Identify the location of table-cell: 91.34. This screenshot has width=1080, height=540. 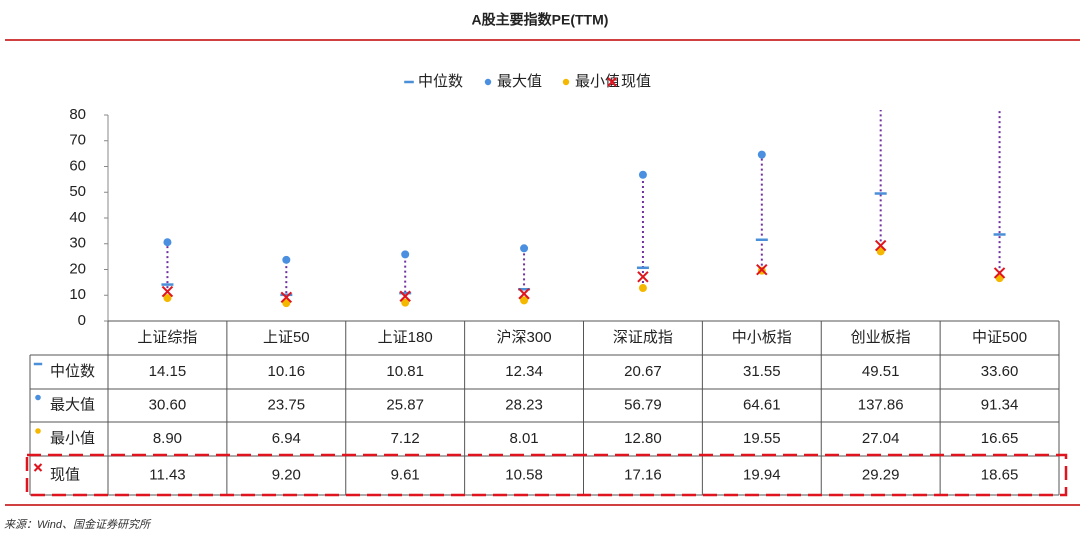
(1000, 404).